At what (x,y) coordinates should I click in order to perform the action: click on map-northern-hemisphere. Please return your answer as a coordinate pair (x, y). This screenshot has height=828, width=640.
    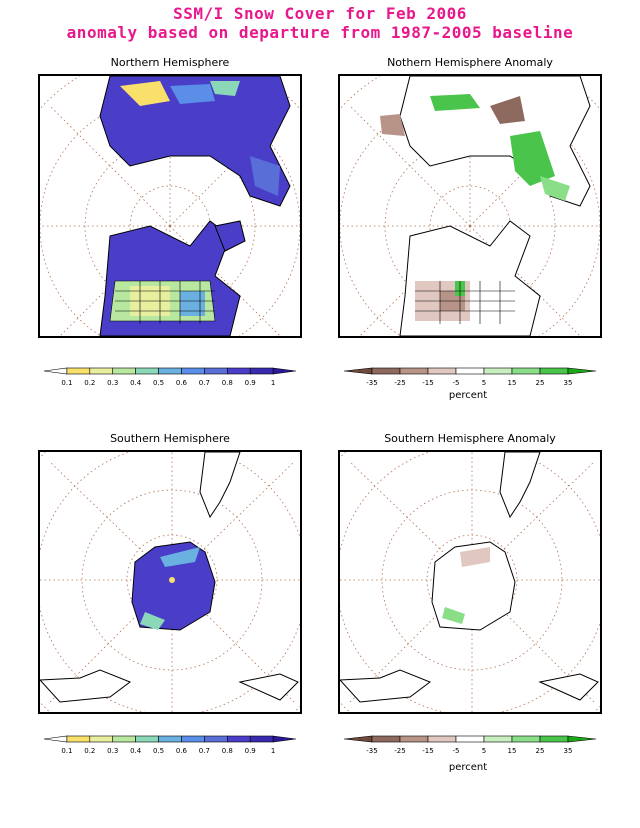
    Looking at the image, I should click on (170, 206).